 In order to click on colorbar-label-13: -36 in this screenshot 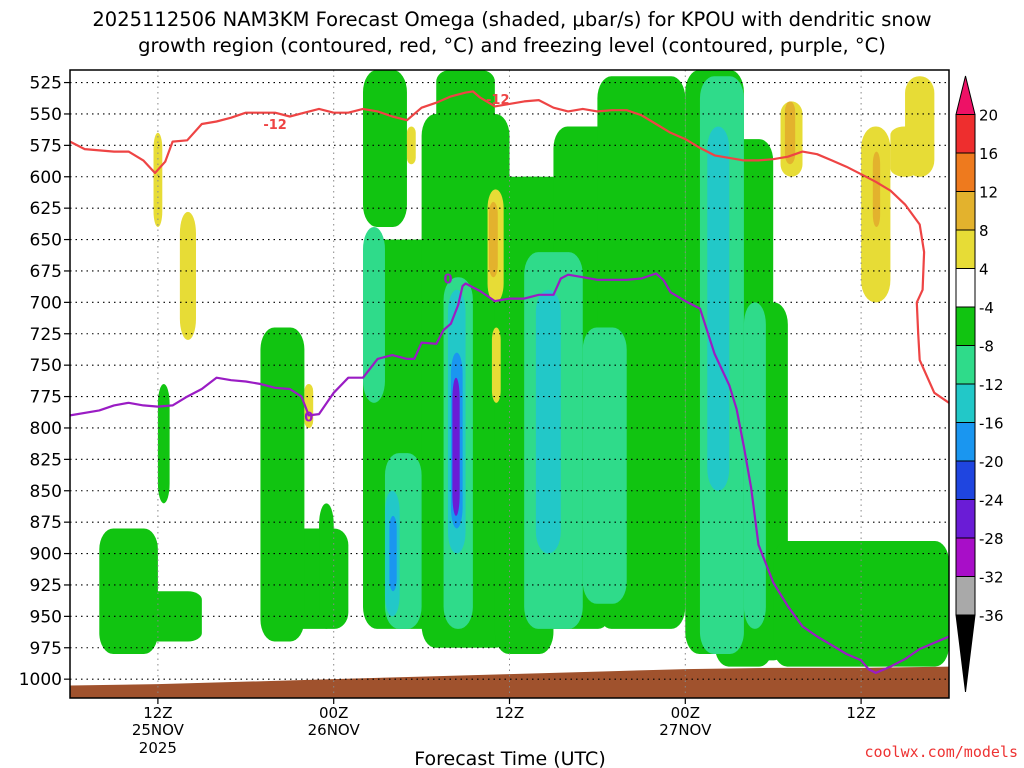, I will do `click(991, 616)`.